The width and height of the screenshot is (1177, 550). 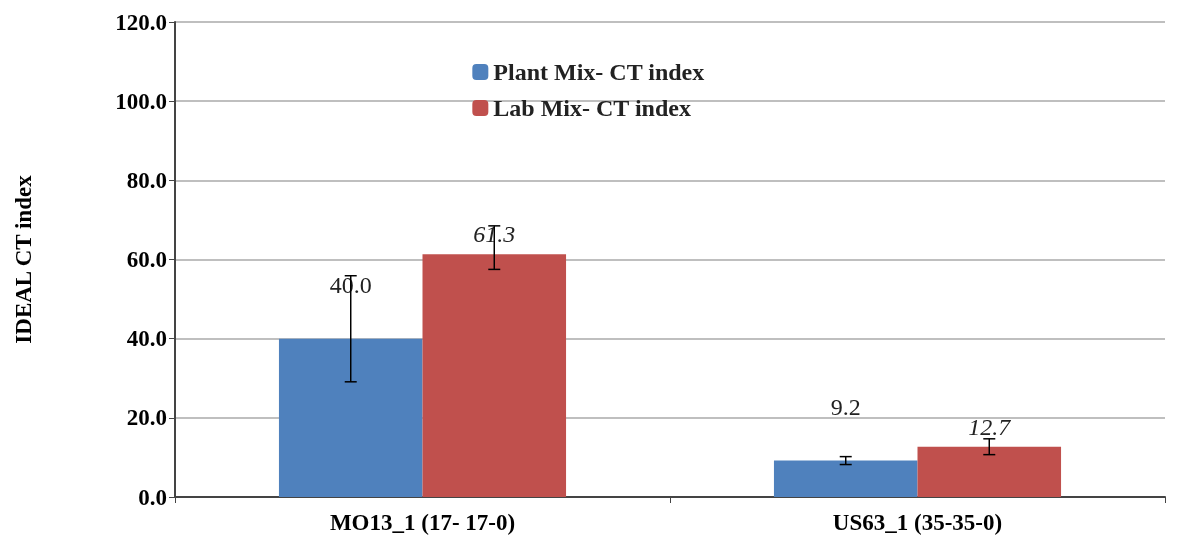 What do you see at coordinates (146, 180) in the screenshot?
I see `y-tick-label: 80.0` at bounding box center [146, 180].